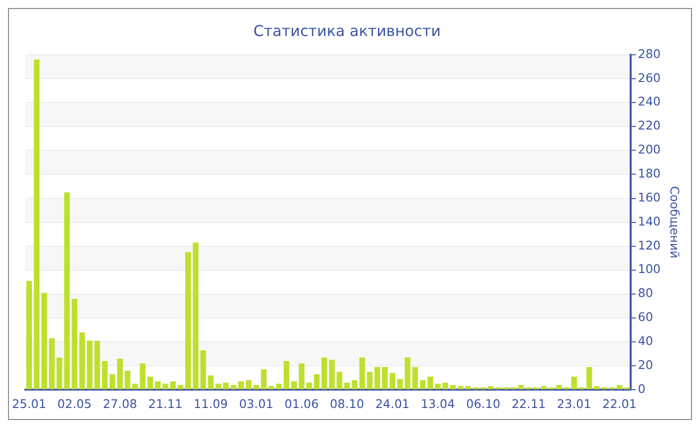  Describe the element at coordinates (347, 403) in the screenshot. I see `x-tick-label: 08.10` at that location.